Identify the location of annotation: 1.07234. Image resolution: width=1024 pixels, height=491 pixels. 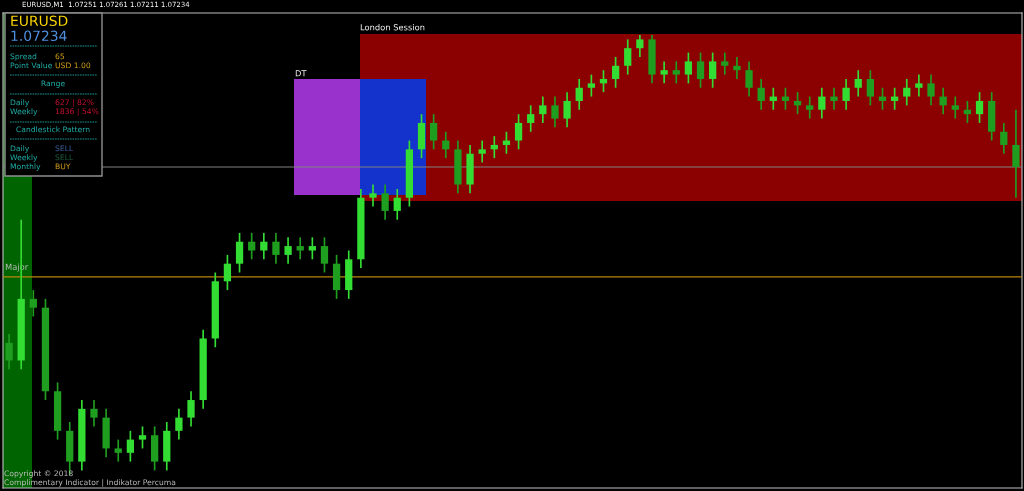
(39, 36).